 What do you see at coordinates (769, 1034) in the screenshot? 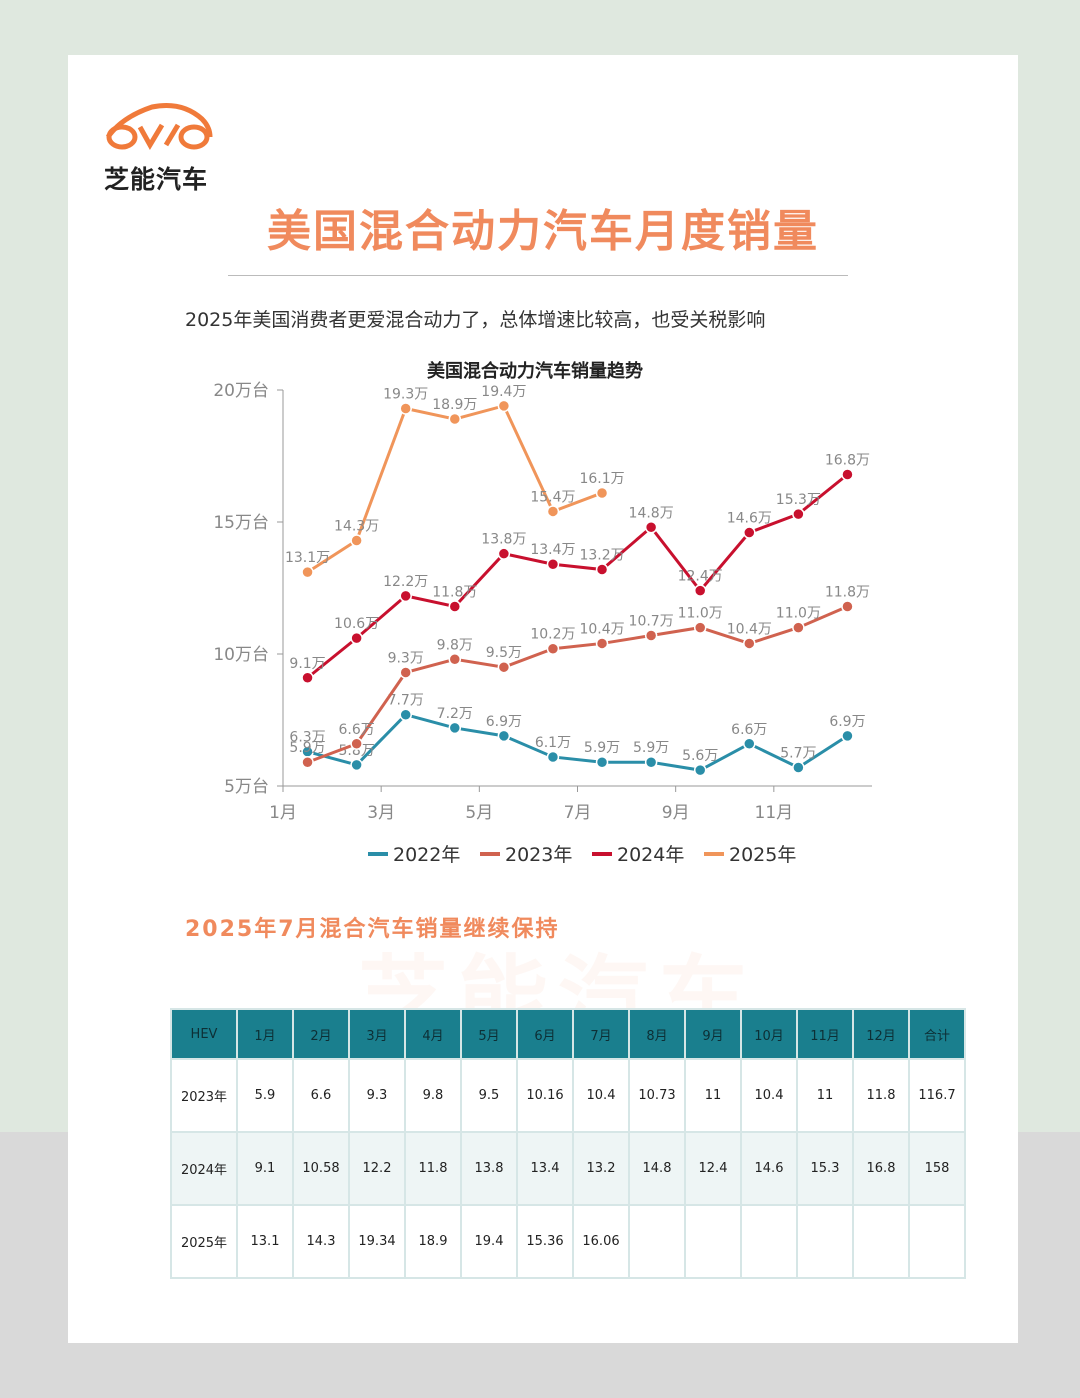
I see `table-cell: 10月` at bounding box center [769, 1034].